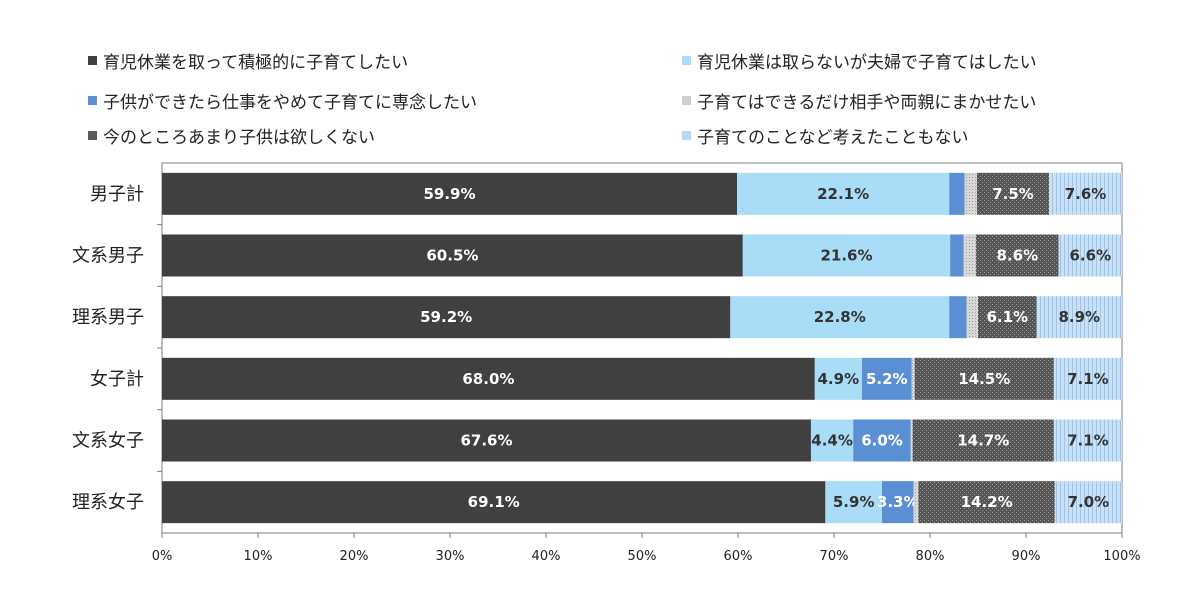  I want to click on data-label: 14.2%, so click(987, 502).